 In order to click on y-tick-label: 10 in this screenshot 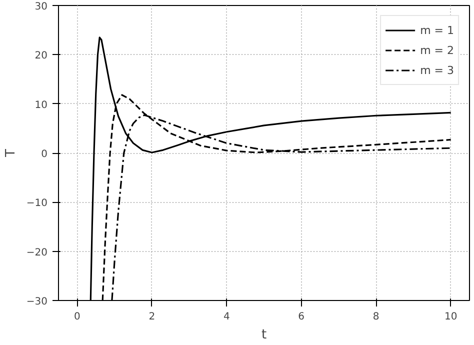, I will do `click(41, 105)`.